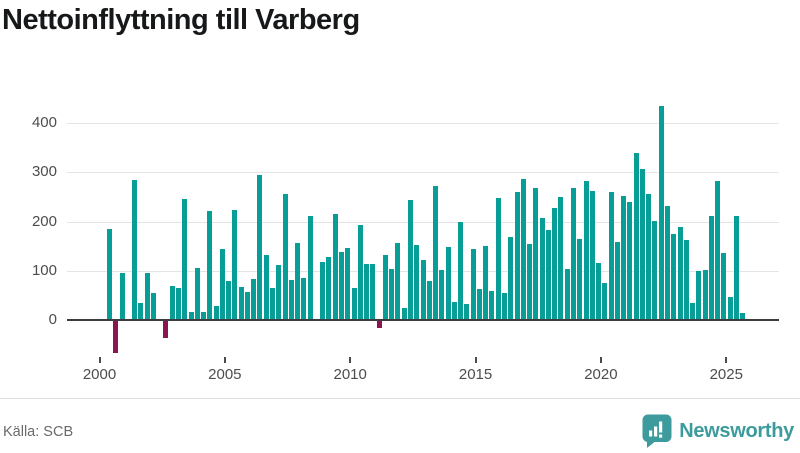  What do you see at coordinates (310, 267) in the screenshot?
I see `bar-q32` at bounding box center [310, 267].